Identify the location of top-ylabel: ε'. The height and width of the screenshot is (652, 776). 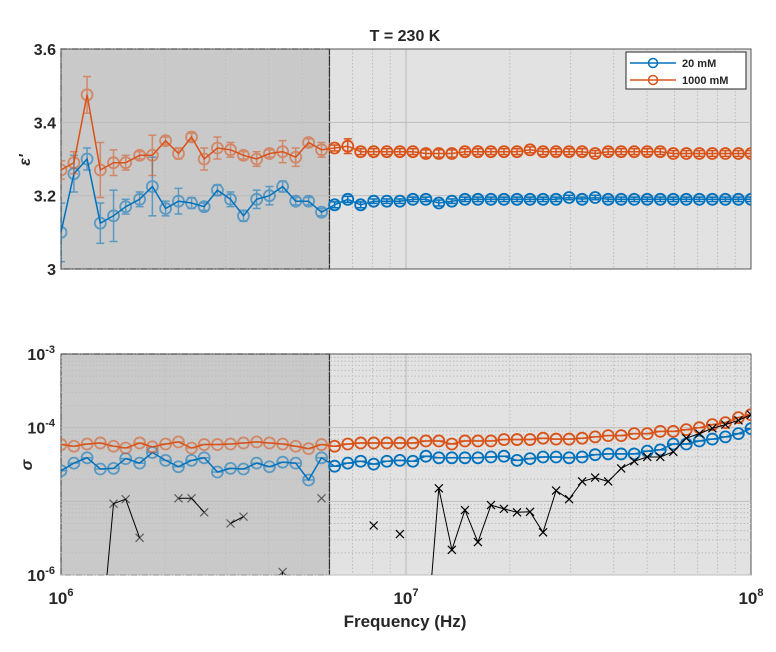
(25, 159).